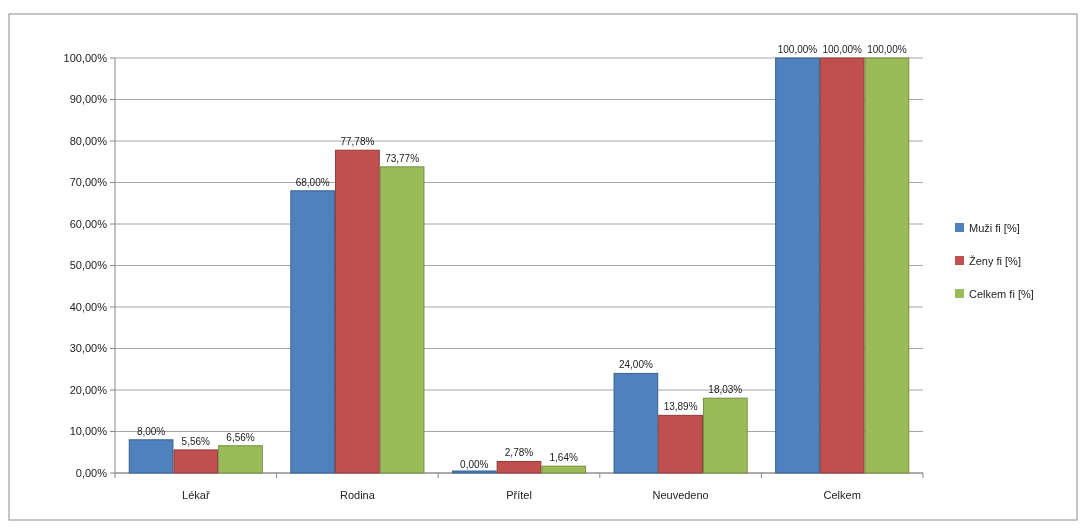 The height and width of the screenshot is (529, 1086). Describe the element at coordinates (240, 437) in the screenshot. I see `data-label: 6,56%` at that location.